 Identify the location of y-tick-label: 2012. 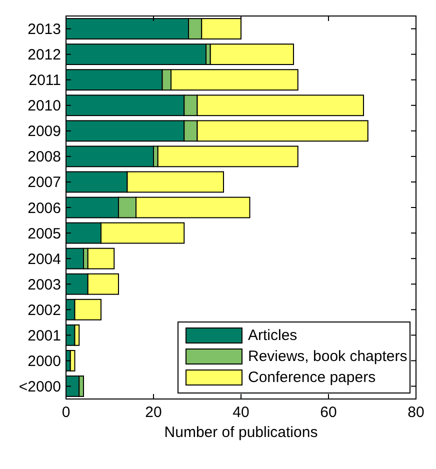
(44, 55).